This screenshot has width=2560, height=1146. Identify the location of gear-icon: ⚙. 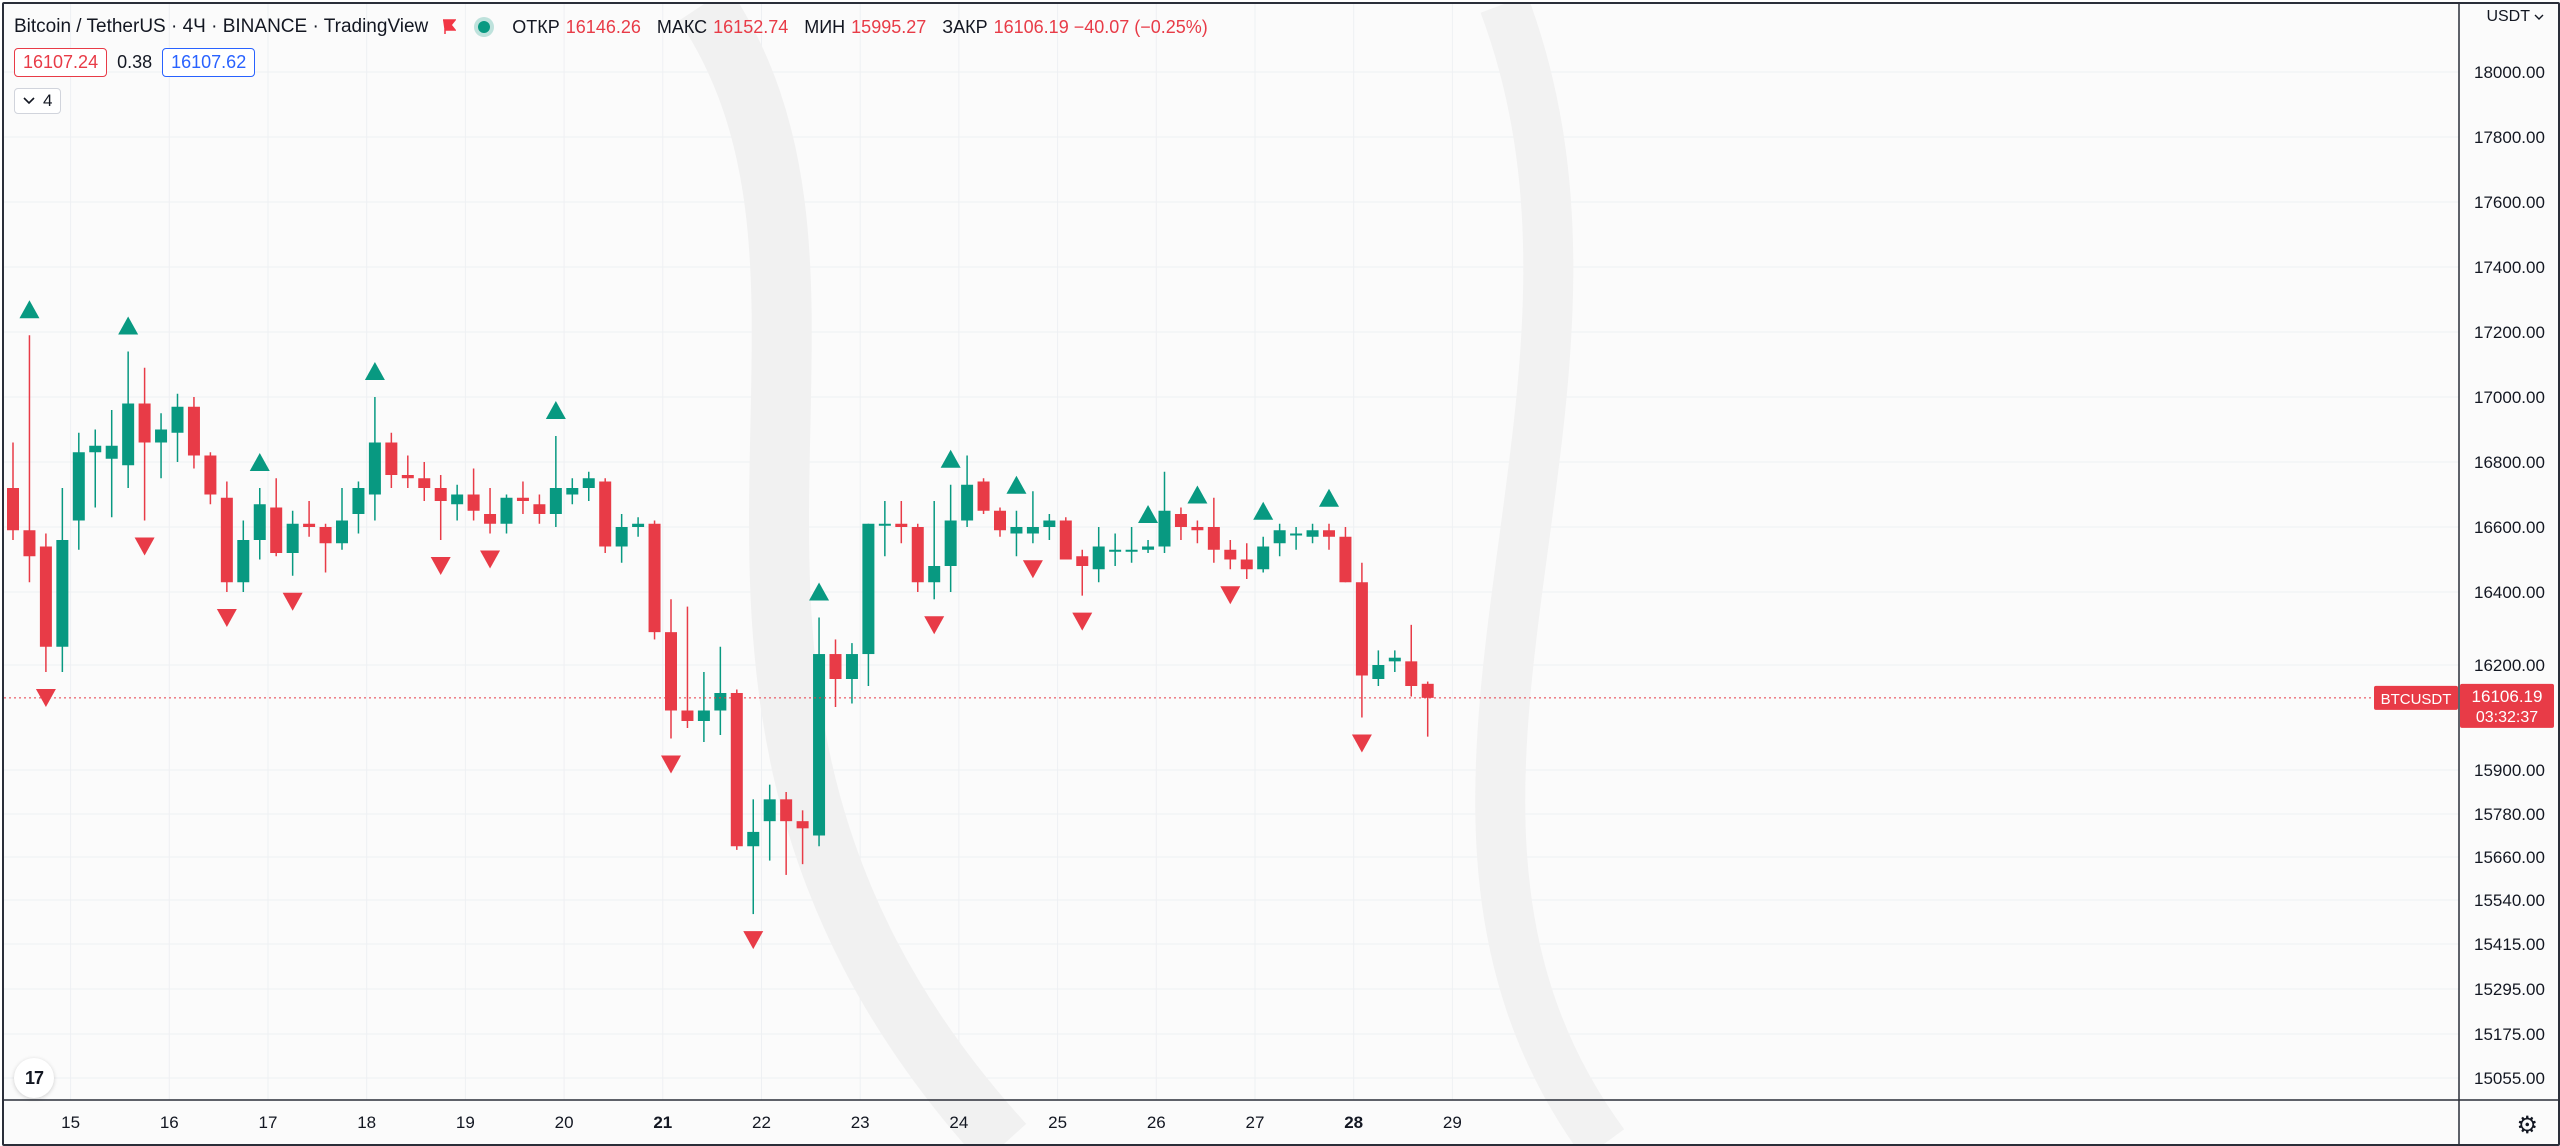
(2527, 1125).